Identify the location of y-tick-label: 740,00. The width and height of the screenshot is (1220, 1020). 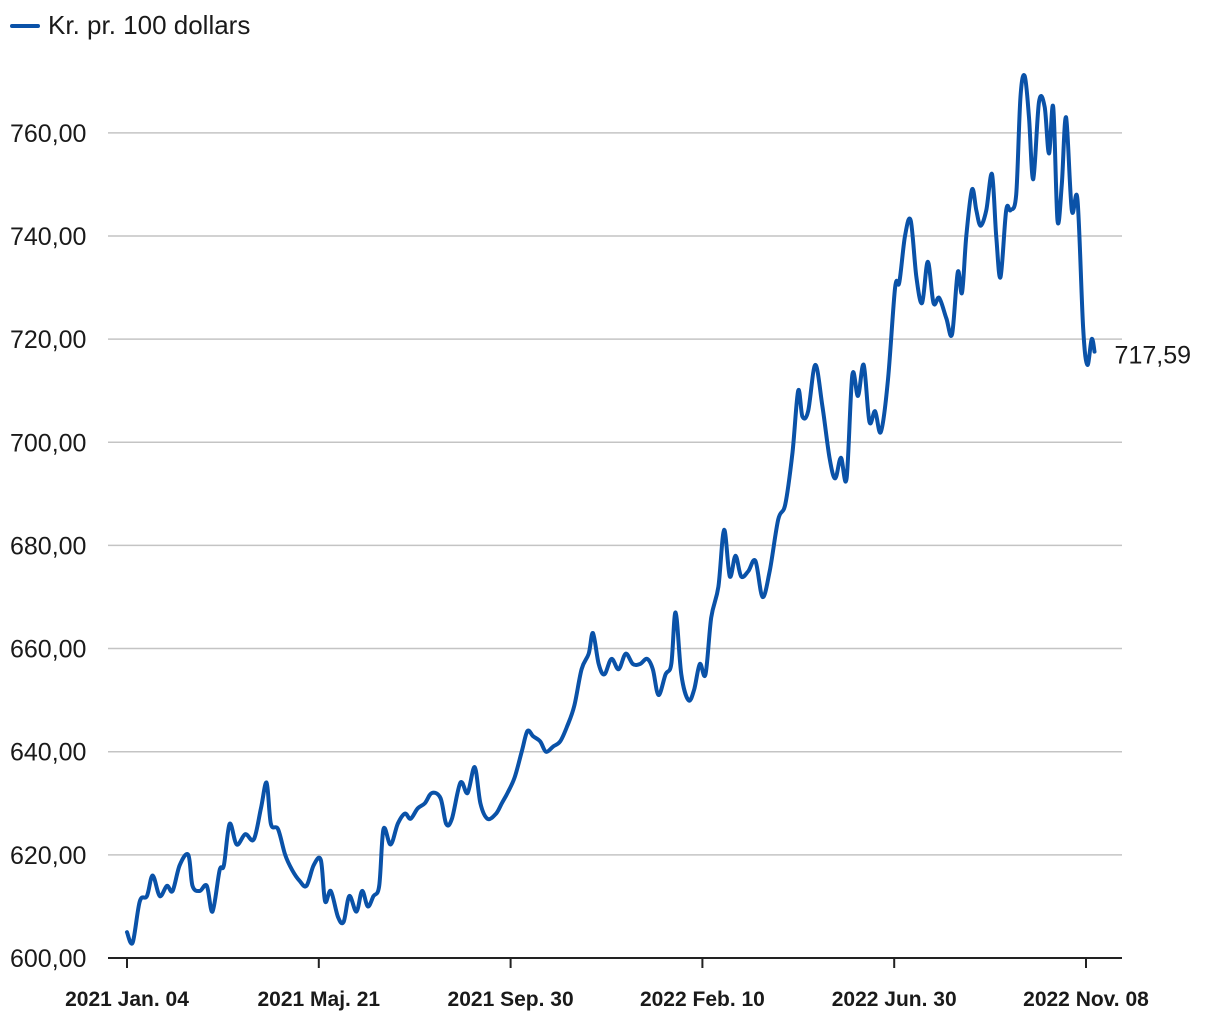
(48, 237).